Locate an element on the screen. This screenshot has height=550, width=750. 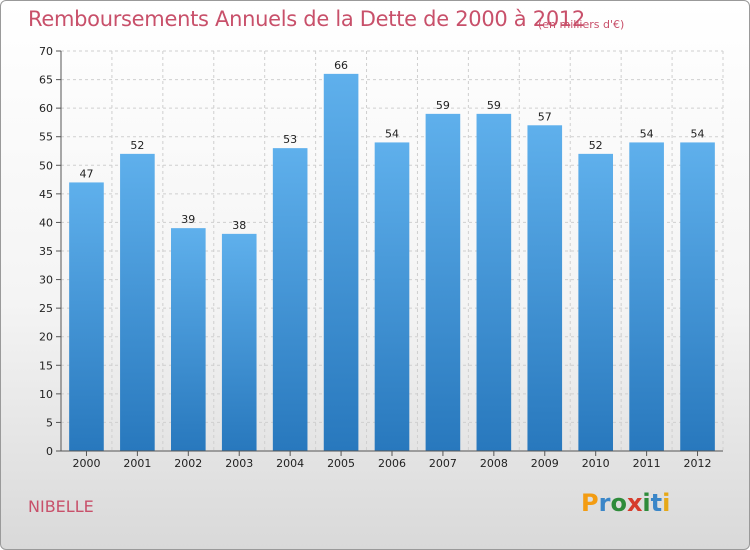
x-tick-label: 2012 is located at coordinates (698, 463).